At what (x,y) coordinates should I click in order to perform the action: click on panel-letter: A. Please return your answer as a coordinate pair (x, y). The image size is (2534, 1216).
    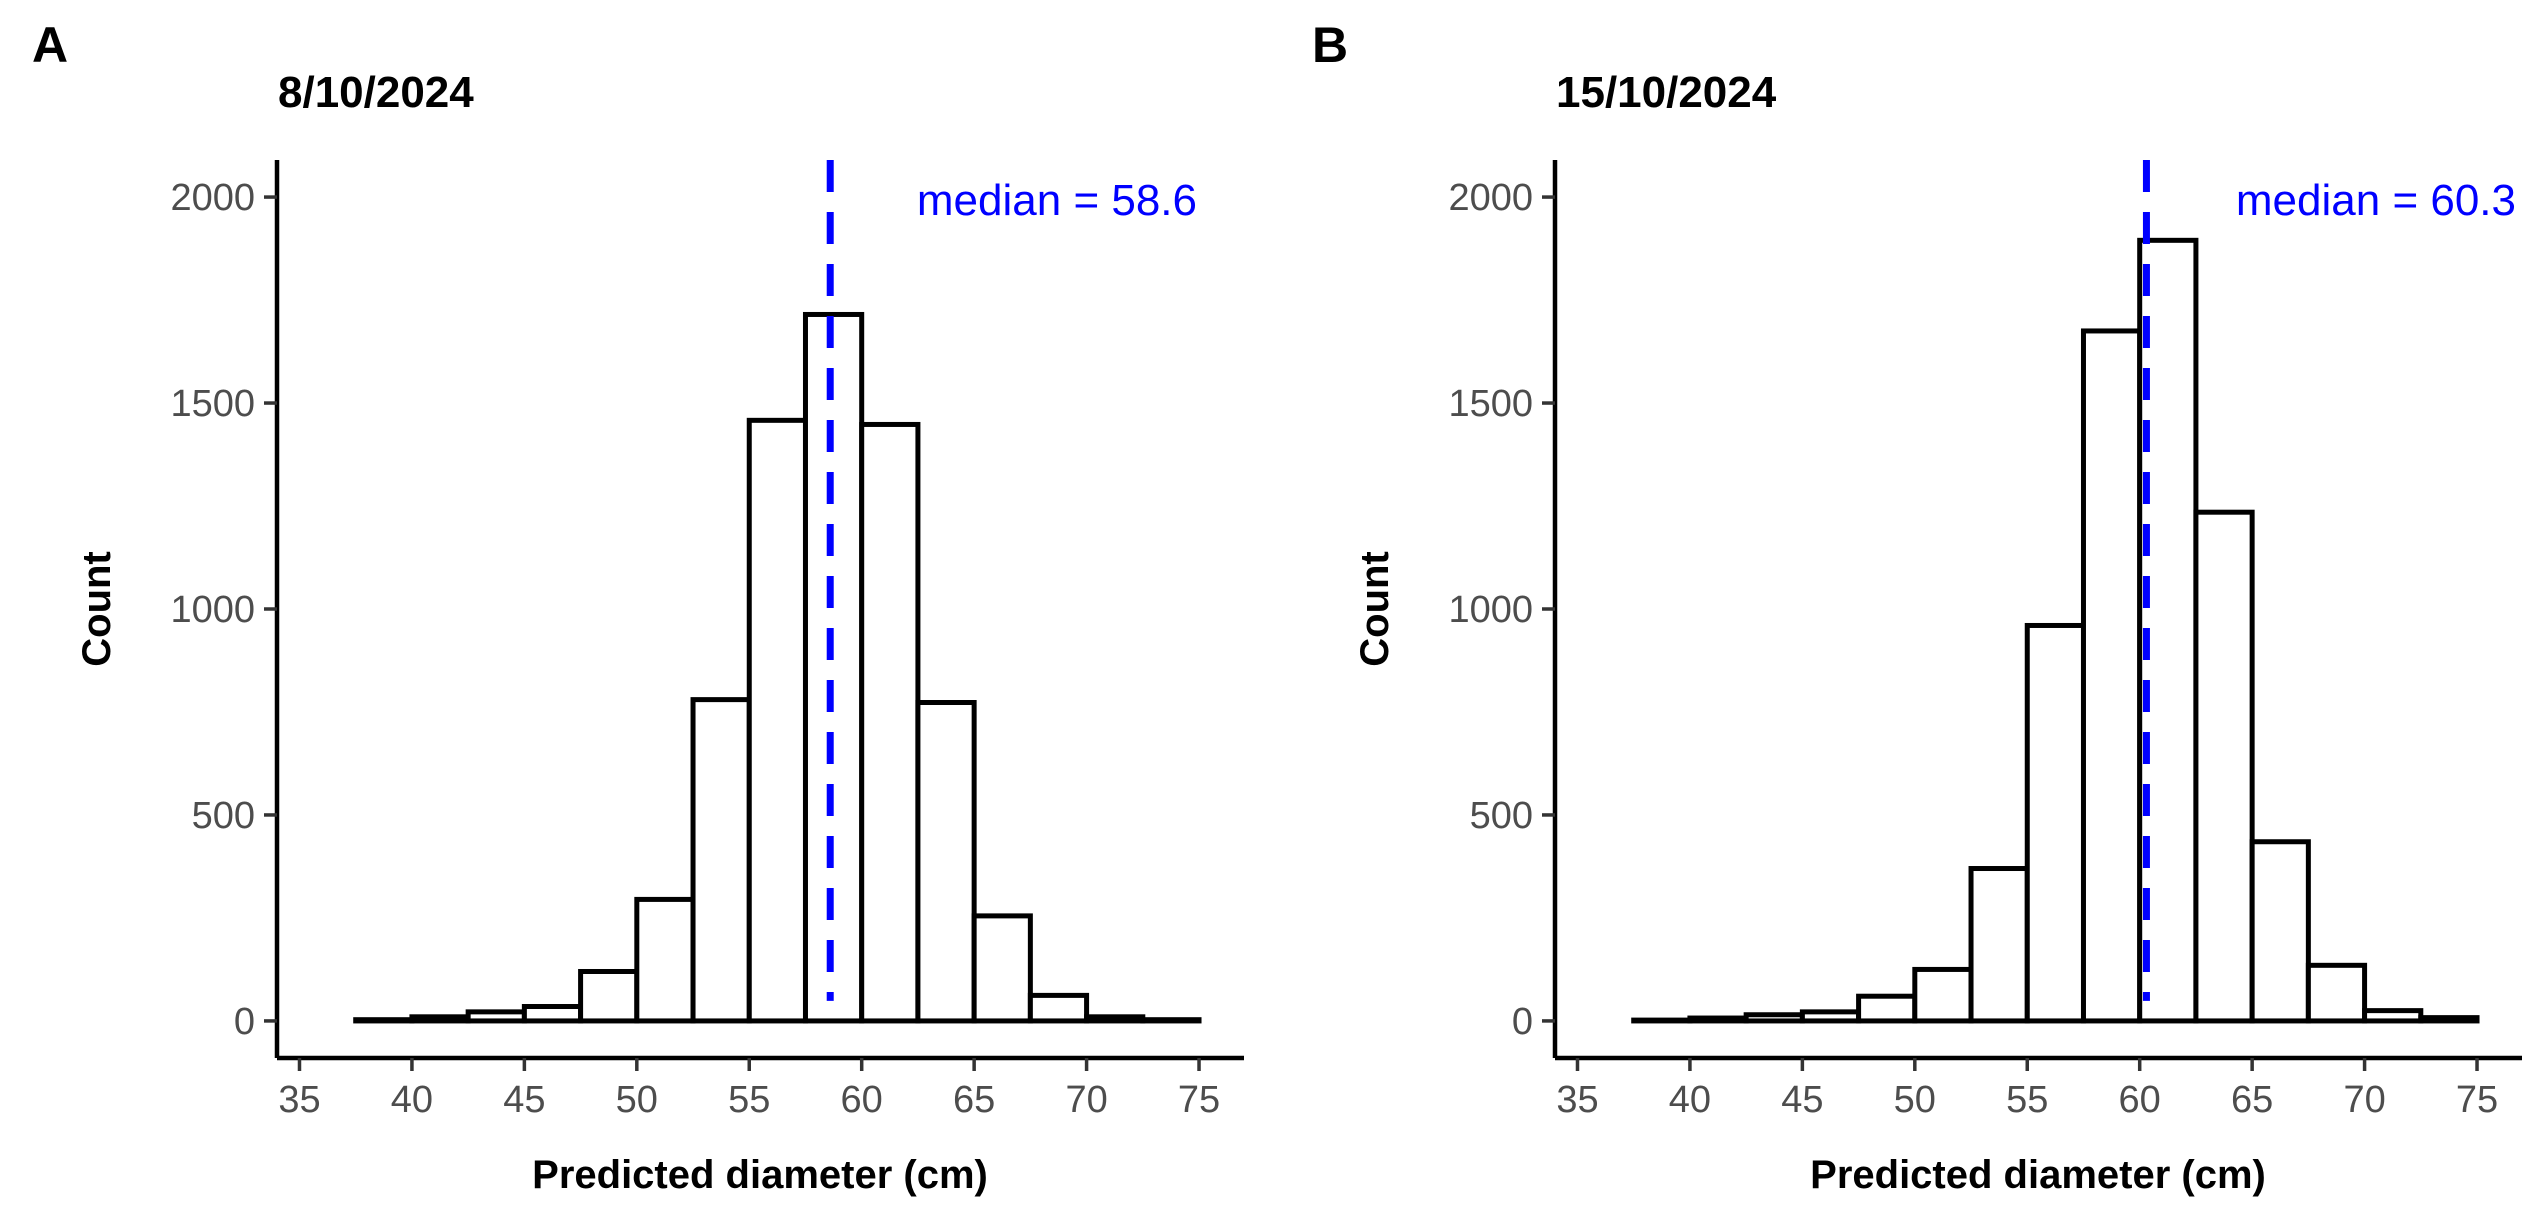
    Looking at the image, I should click on (50, 45).